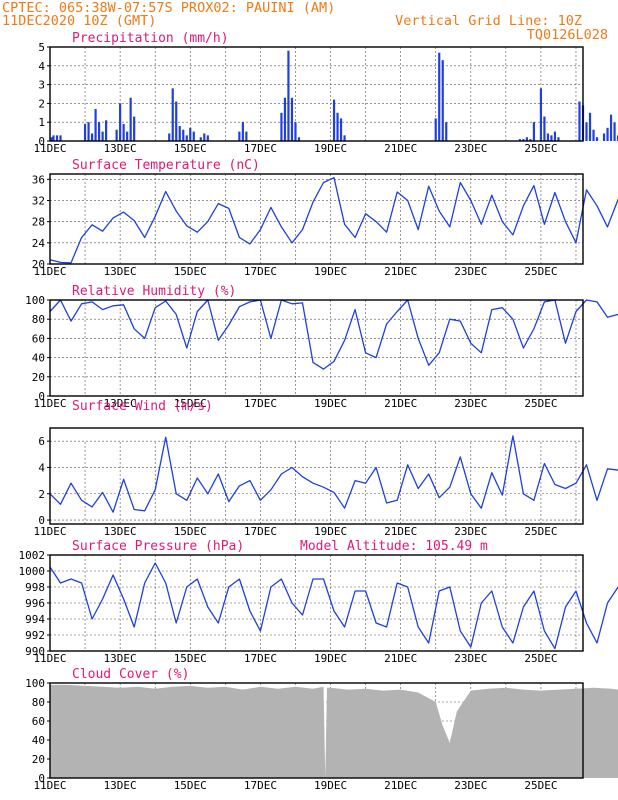 The image size is (618, 800). I want to click on wind-xtick-label: 21DEC, so click(400, 531).